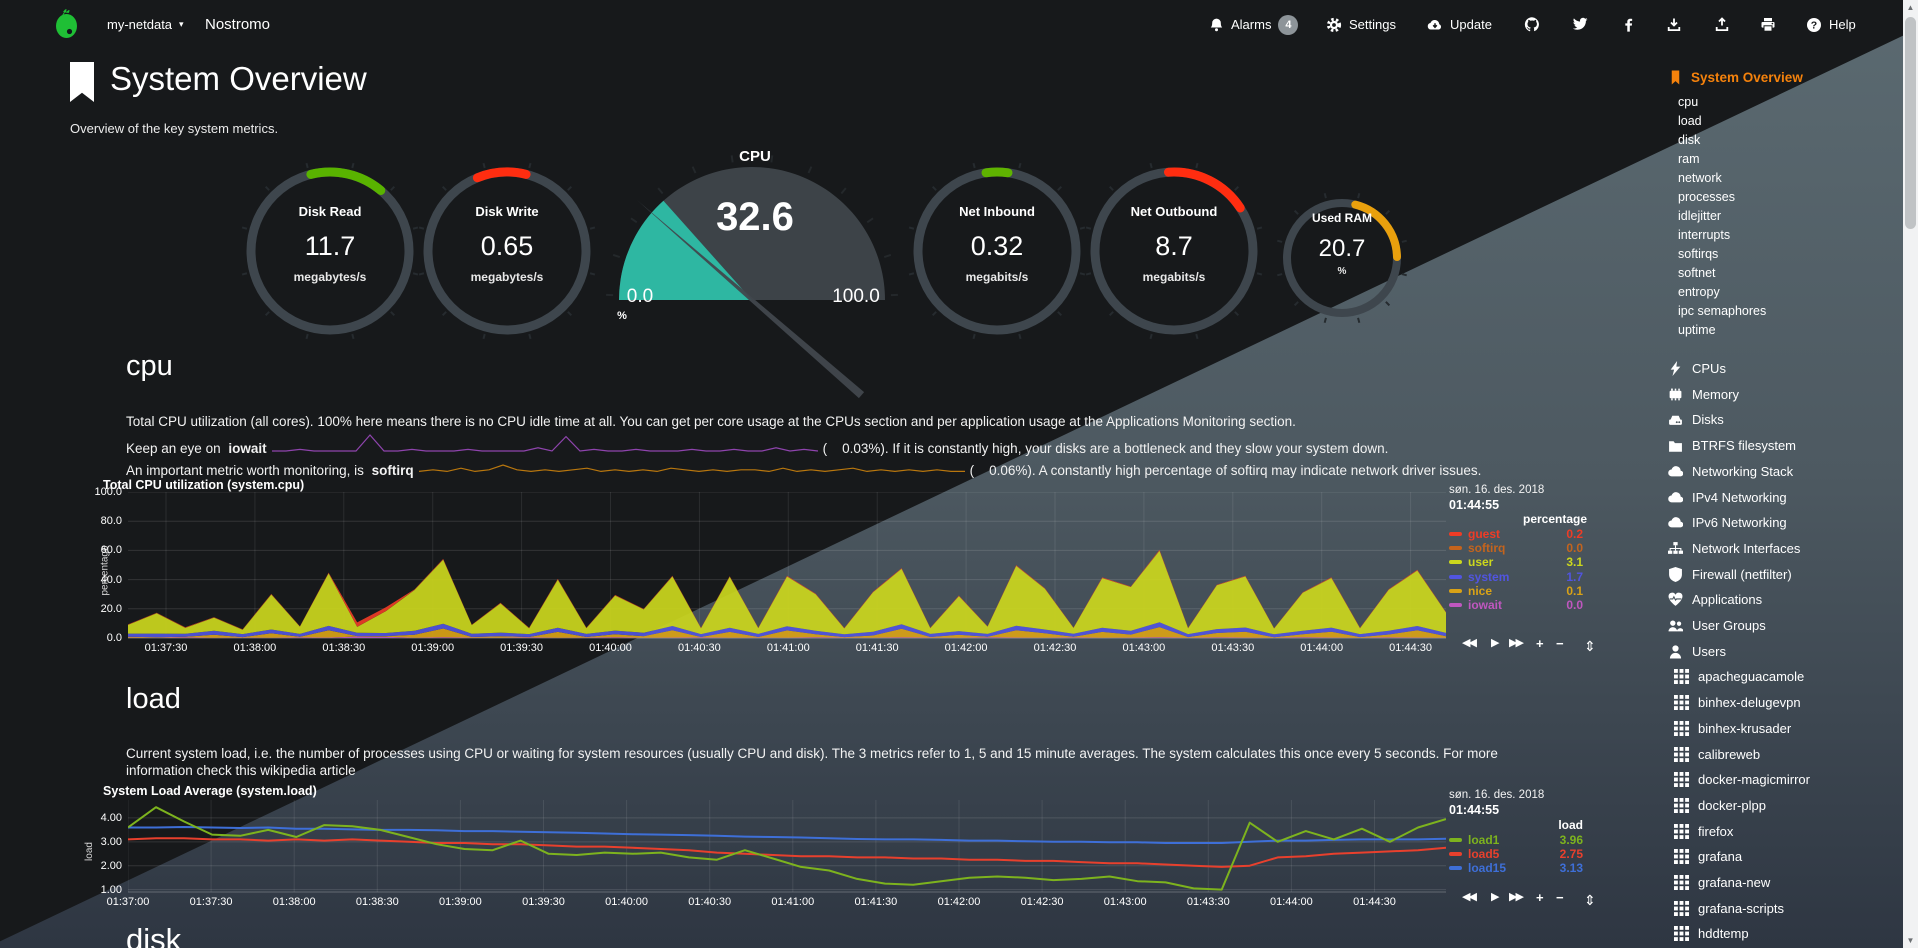 This screenshot has width=1918, height=948. I want to click on sidebar-item-interrupts: interrupts, so click(1704, 235).